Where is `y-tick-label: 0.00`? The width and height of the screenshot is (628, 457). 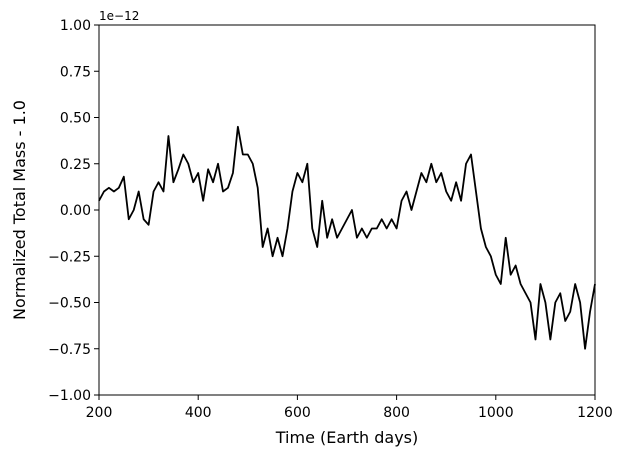 y-tick-label: 0.00 is located at coordinates (75, 211).